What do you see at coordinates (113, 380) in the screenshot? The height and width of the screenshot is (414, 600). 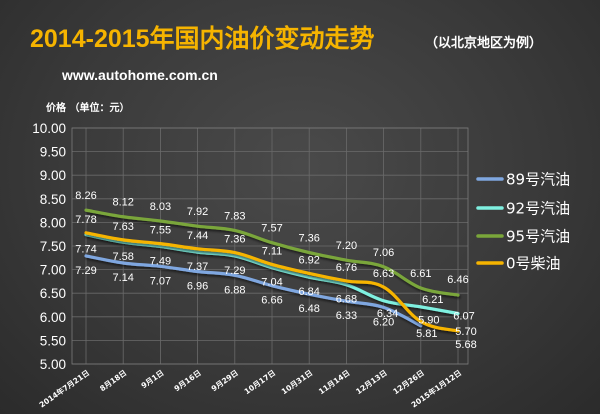 I see `x-tick-label: 8月18日` at bounding box center [113, 380].